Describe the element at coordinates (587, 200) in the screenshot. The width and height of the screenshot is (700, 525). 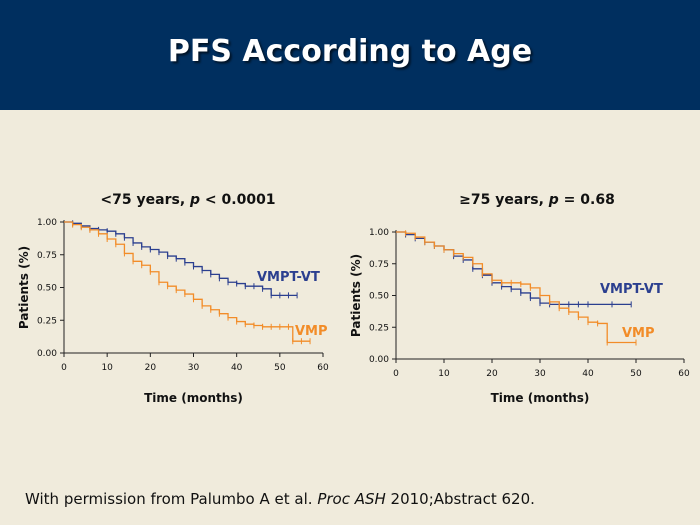
I see `chart-title-value: = 0.68` at that location.